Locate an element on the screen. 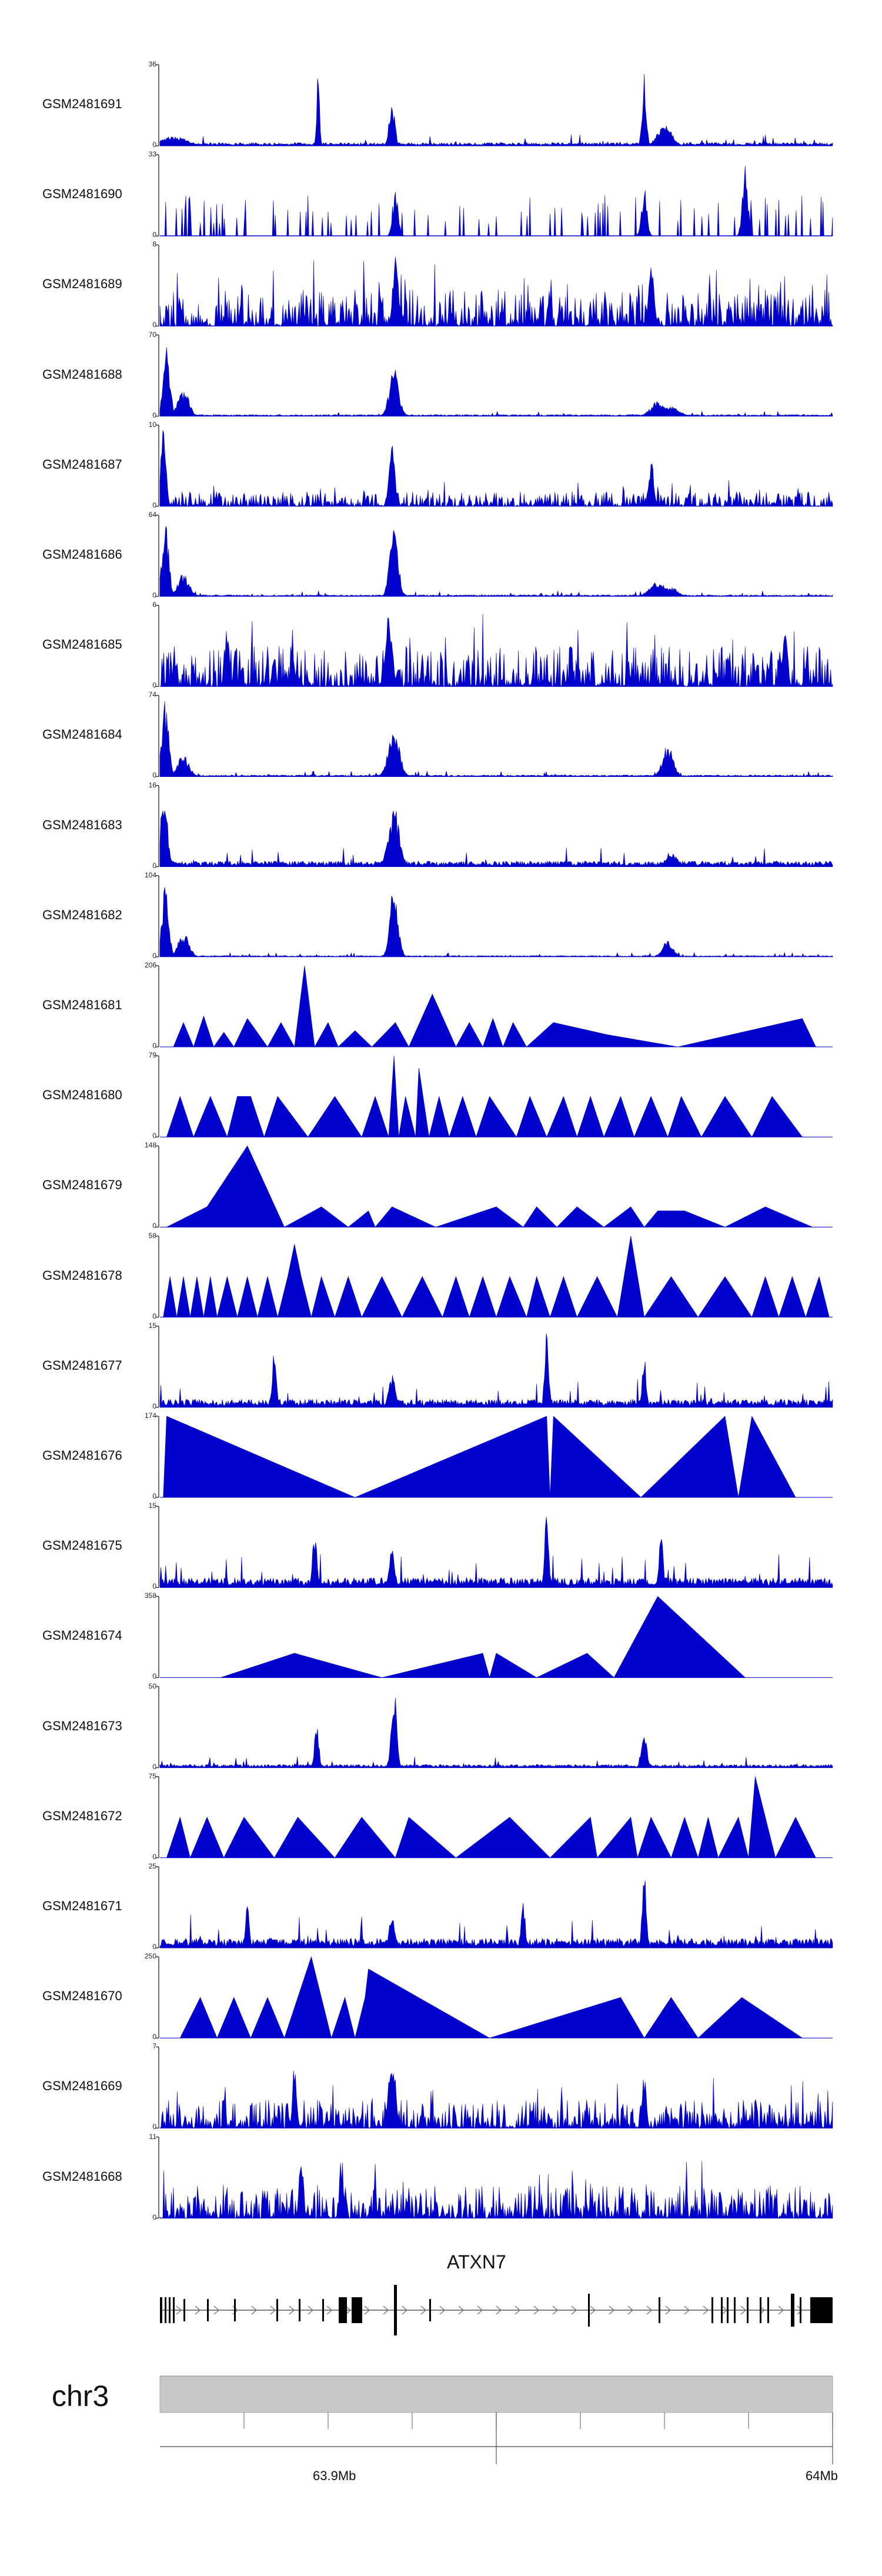 This screenshot has width=882, height=2576. track-label: GSM2481683 is located at coordinates (82, 824).